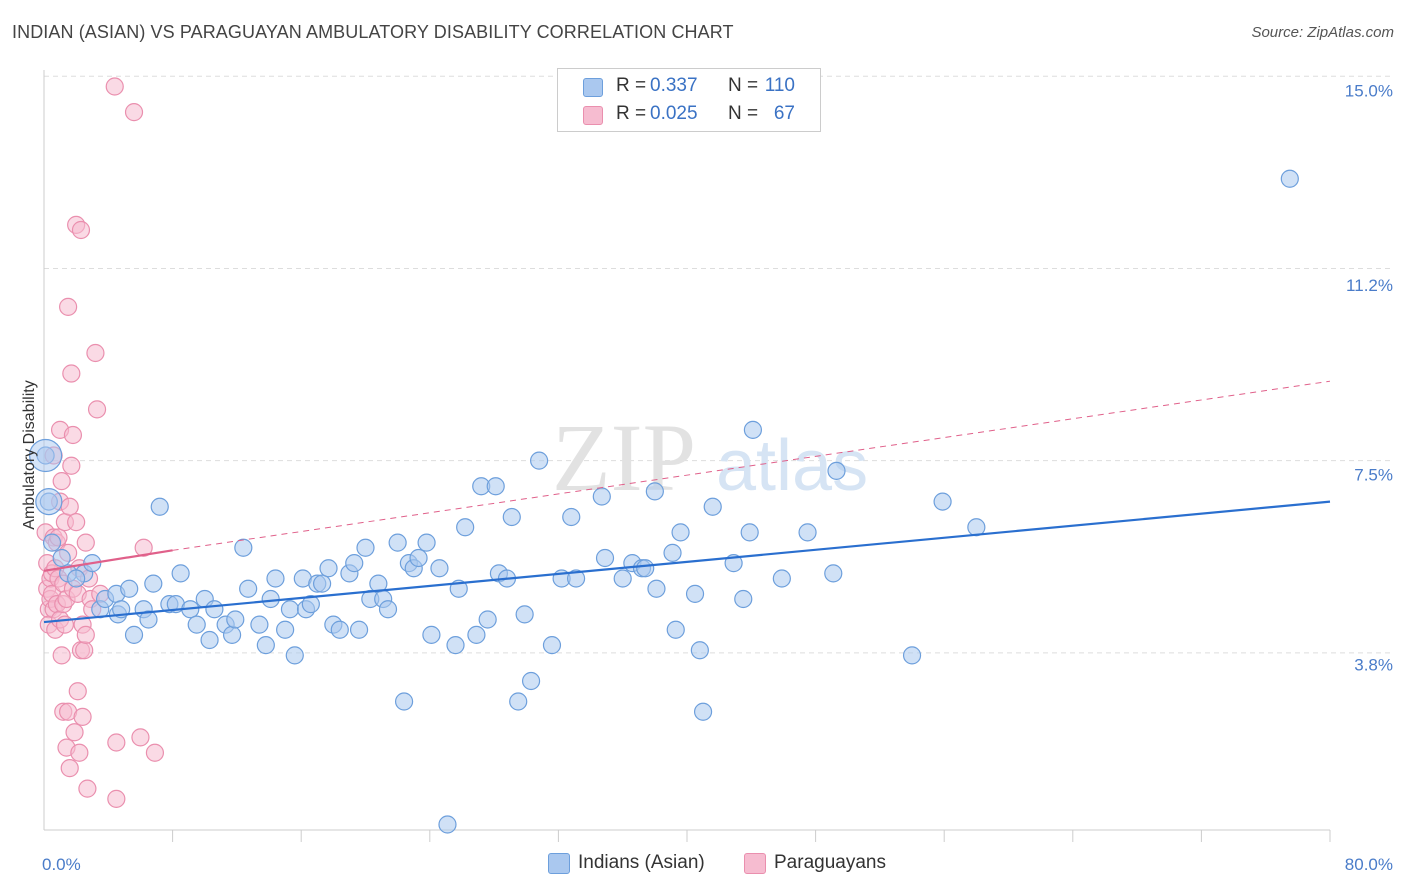 The width and height of the screenshot is (1406, 892). Describe the element at coordinates (674, 113) in the screenshot. I see `legend-r-value: 0.025` at that location.